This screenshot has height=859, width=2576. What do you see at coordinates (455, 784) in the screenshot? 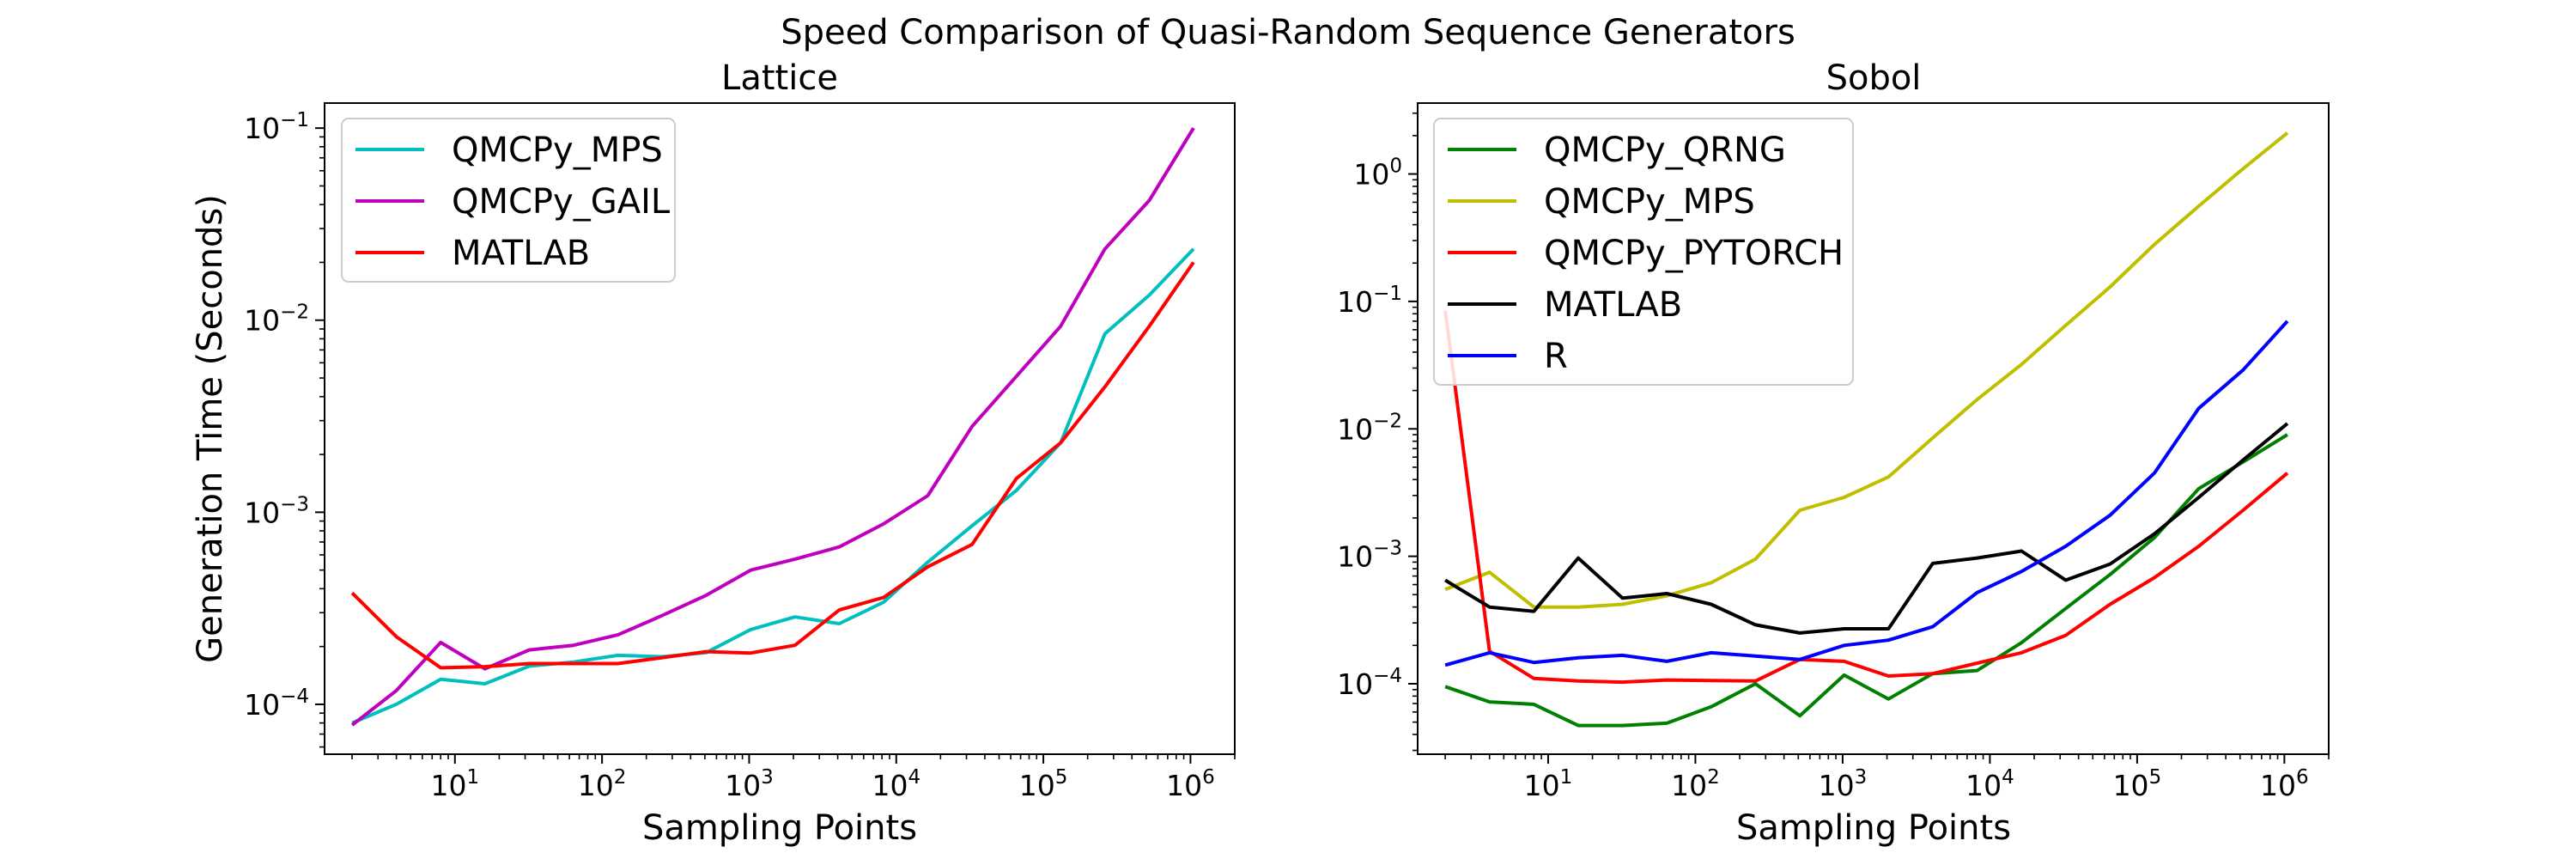
I see `lattice-x-tick-label: 101` at bounding box center [455, 784].